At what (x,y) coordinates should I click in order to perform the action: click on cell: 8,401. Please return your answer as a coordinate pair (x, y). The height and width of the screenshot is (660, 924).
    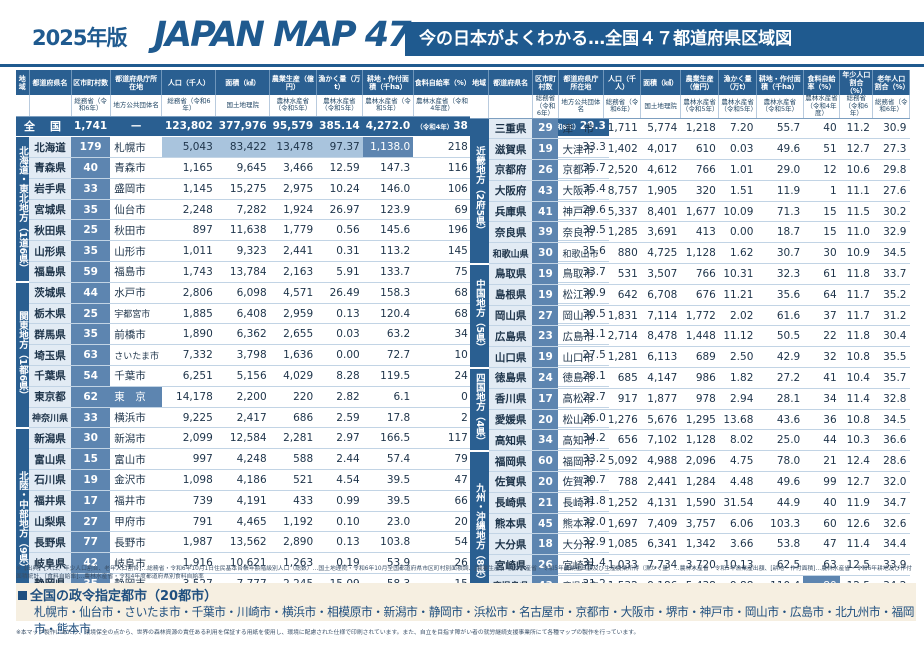
    Looking at the image, I should click on (660, 212).